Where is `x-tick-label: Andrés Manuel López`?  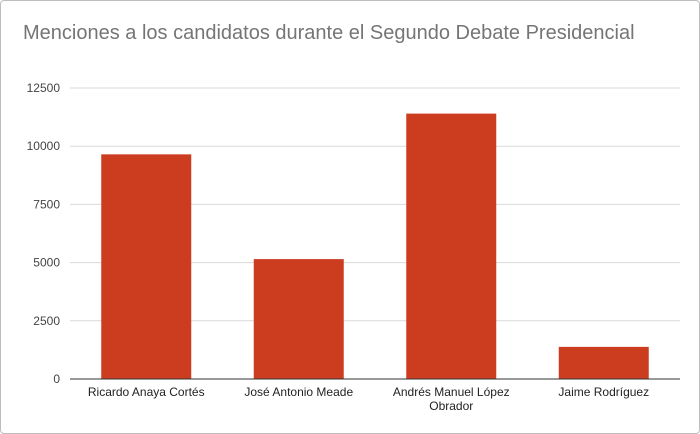
x-tick-label: Andrés Manuel López is located at coordinates (451, 392).